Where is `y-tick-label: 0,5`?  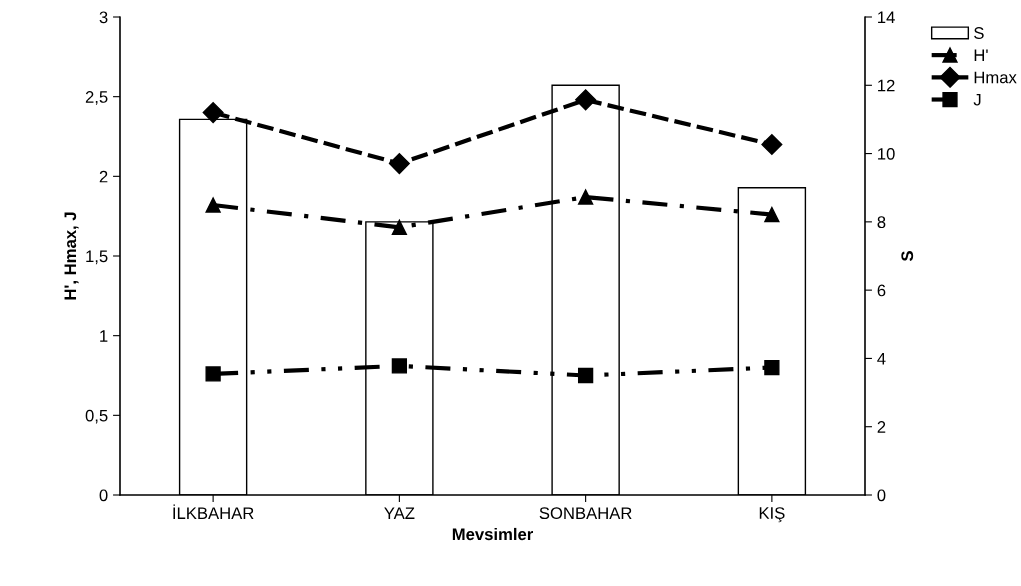
y-tick-label: 0,5 is located at coordinates (96, 416).